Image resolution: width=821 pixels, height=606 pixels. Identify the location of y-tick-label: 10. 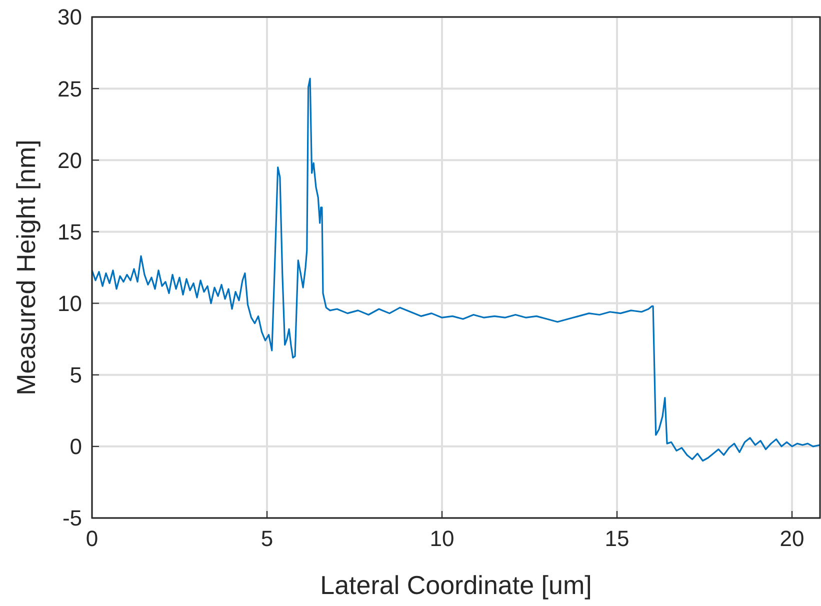
(70, 303).